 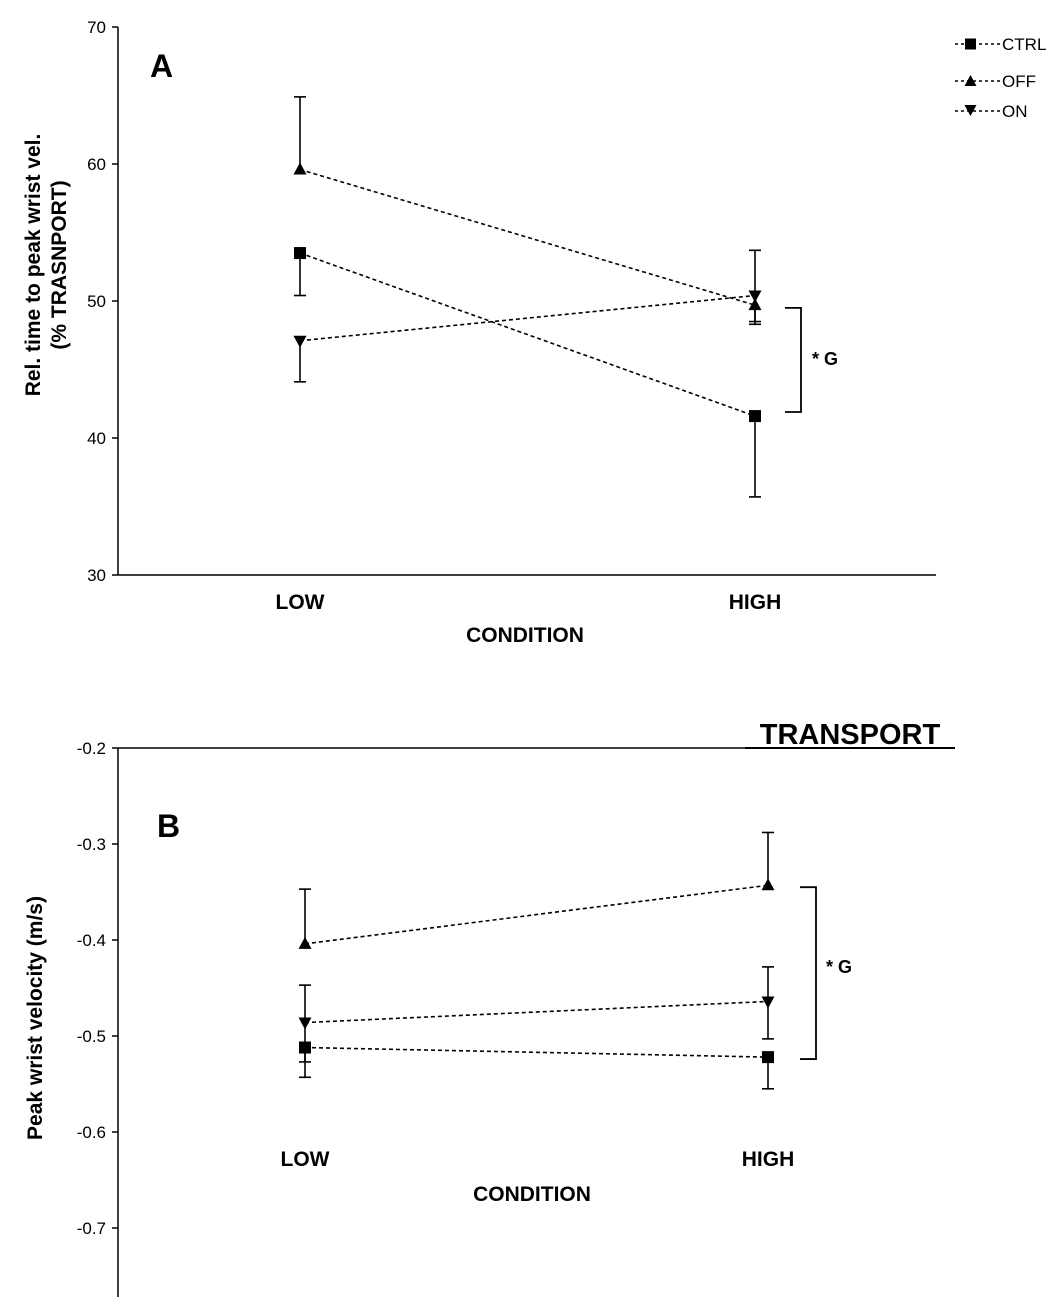 I want to click on y-tick-label: -0.3, so click(x=91, y=844).